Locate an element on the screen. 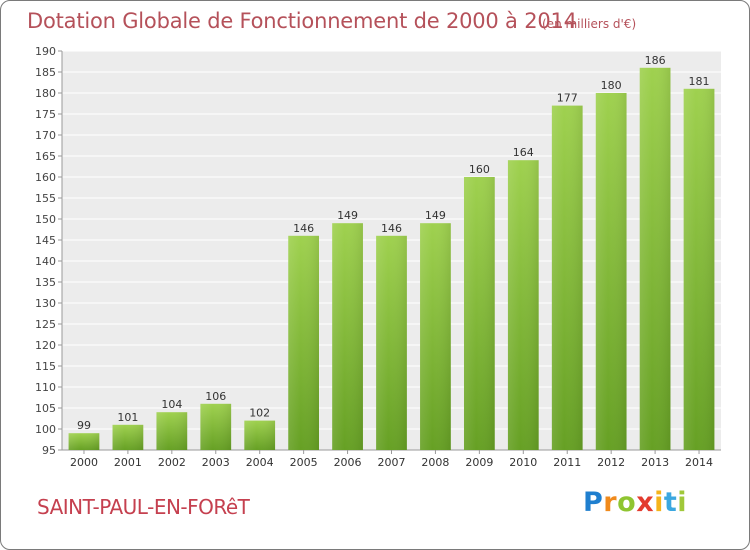 The width and height of the screenshot is (750, 550). x-tick-label: 2007 is located at coordinates (392, 462).